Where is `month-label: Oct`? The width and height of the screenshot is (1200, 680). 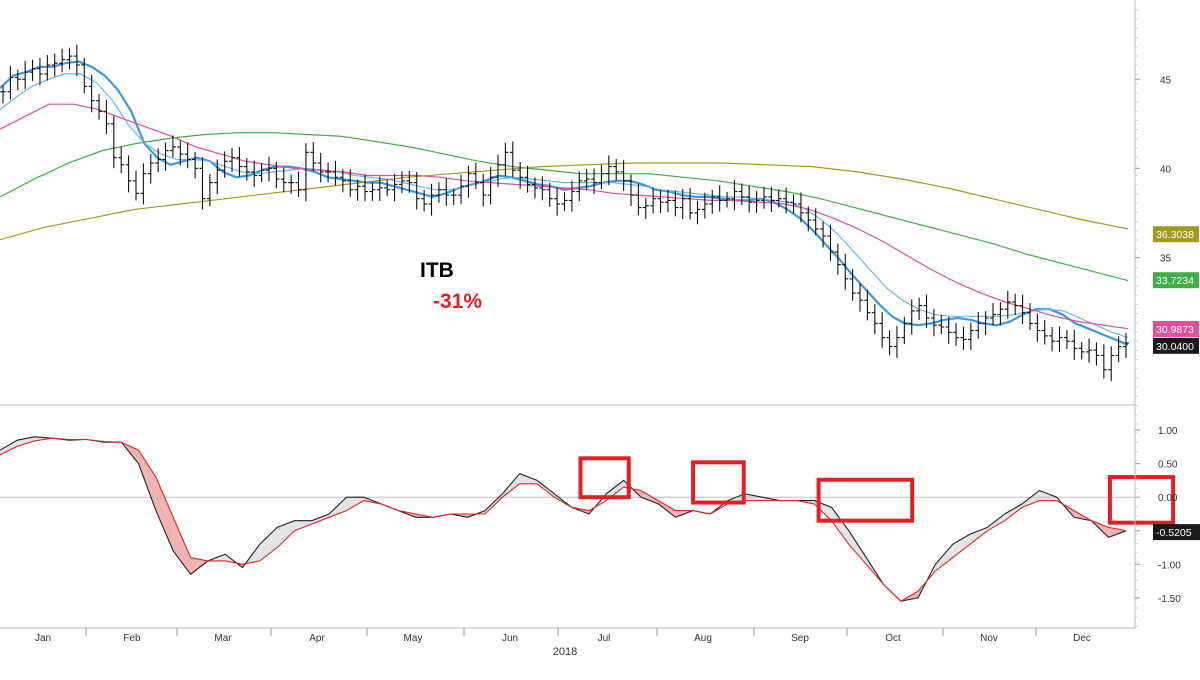 month-label: Oct is located at coordinates (893, 638).